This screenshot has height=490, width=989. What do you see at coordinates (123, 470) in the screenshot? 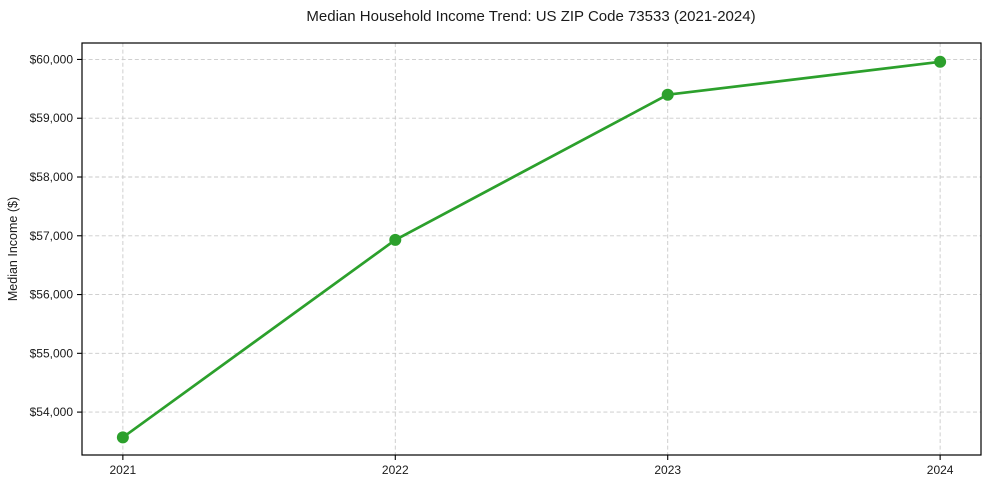
I see `x-tick-label: 2021` at bounding box center [123, 470].